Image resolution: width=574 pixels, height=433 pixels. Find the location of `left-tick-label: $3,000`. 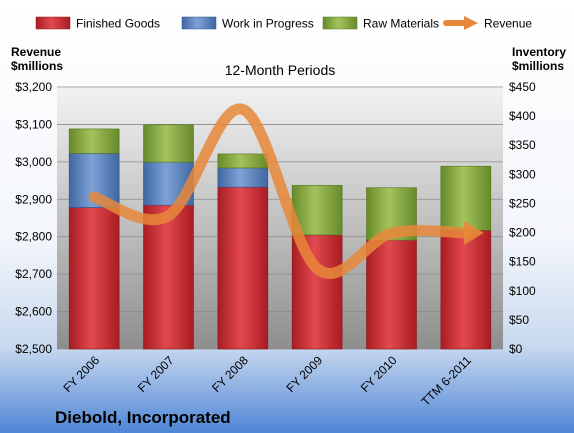

left-tick-label: $3,000 is located at coordinates (33, 162).